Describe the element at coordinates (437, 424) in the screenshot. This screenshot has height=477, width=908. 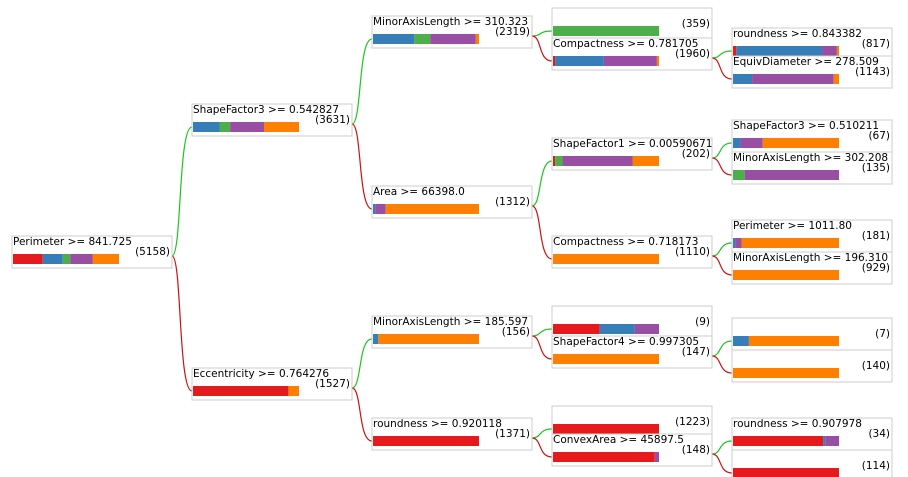
I see `node-condition: roundness >= 0.920118` at that location.